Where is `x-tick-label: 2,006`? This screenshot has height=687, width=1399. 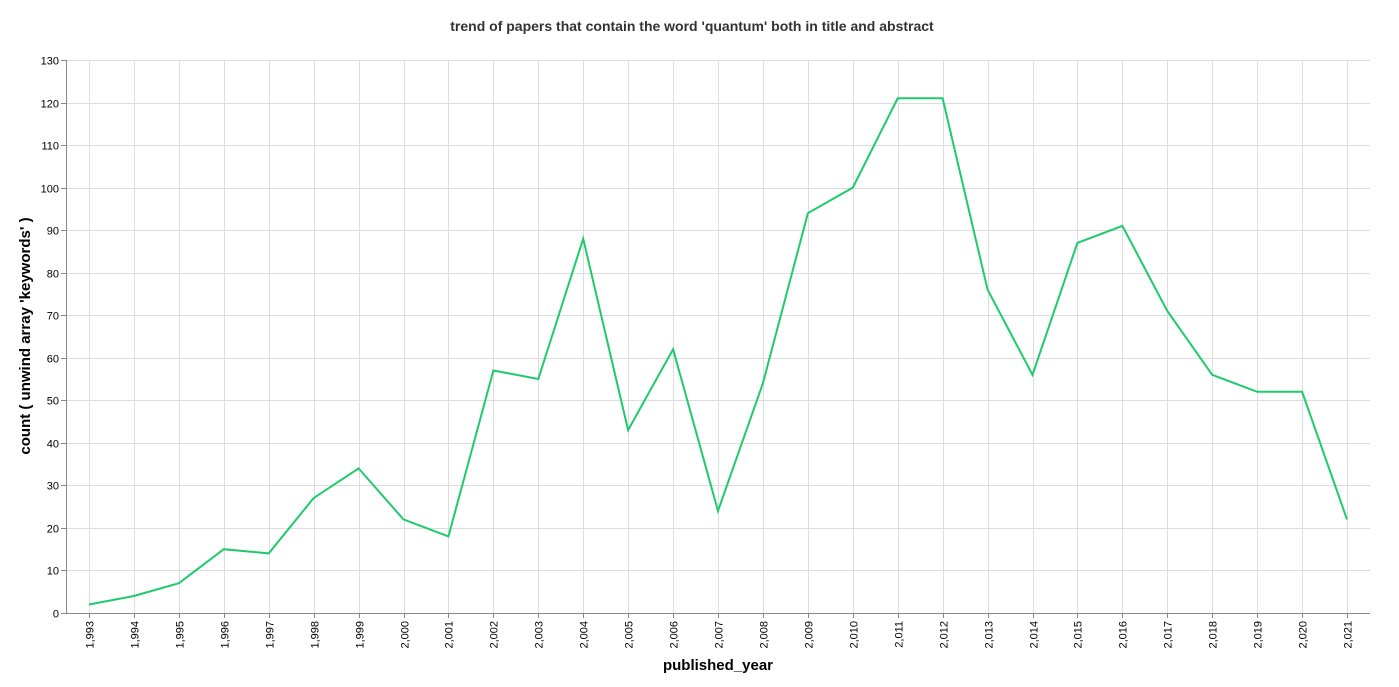
x-tick-label: 2,006 is located at coordinates (675, 635).